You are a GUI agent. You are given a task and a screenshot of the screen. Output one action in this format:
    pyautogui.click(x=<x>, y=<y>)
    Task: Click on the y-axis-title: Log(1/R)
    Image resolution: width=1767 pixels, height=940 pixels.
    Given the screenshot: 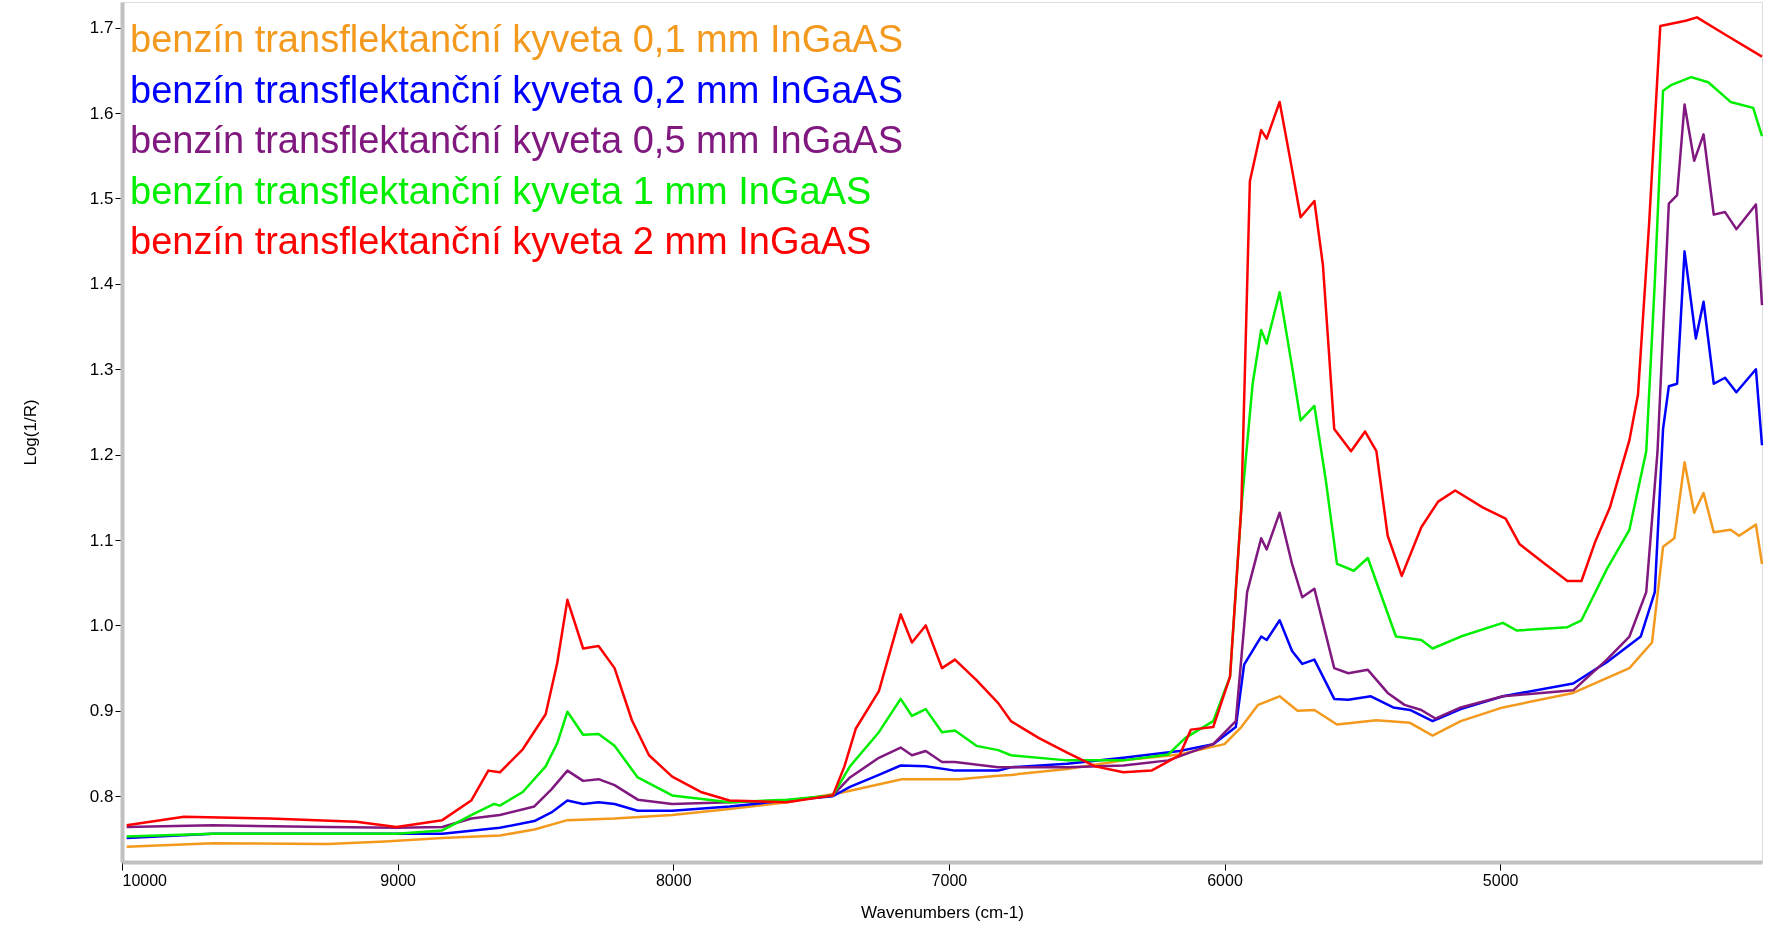 What is the action you would take?
    pyautogui.click(x=30, y=432)
    